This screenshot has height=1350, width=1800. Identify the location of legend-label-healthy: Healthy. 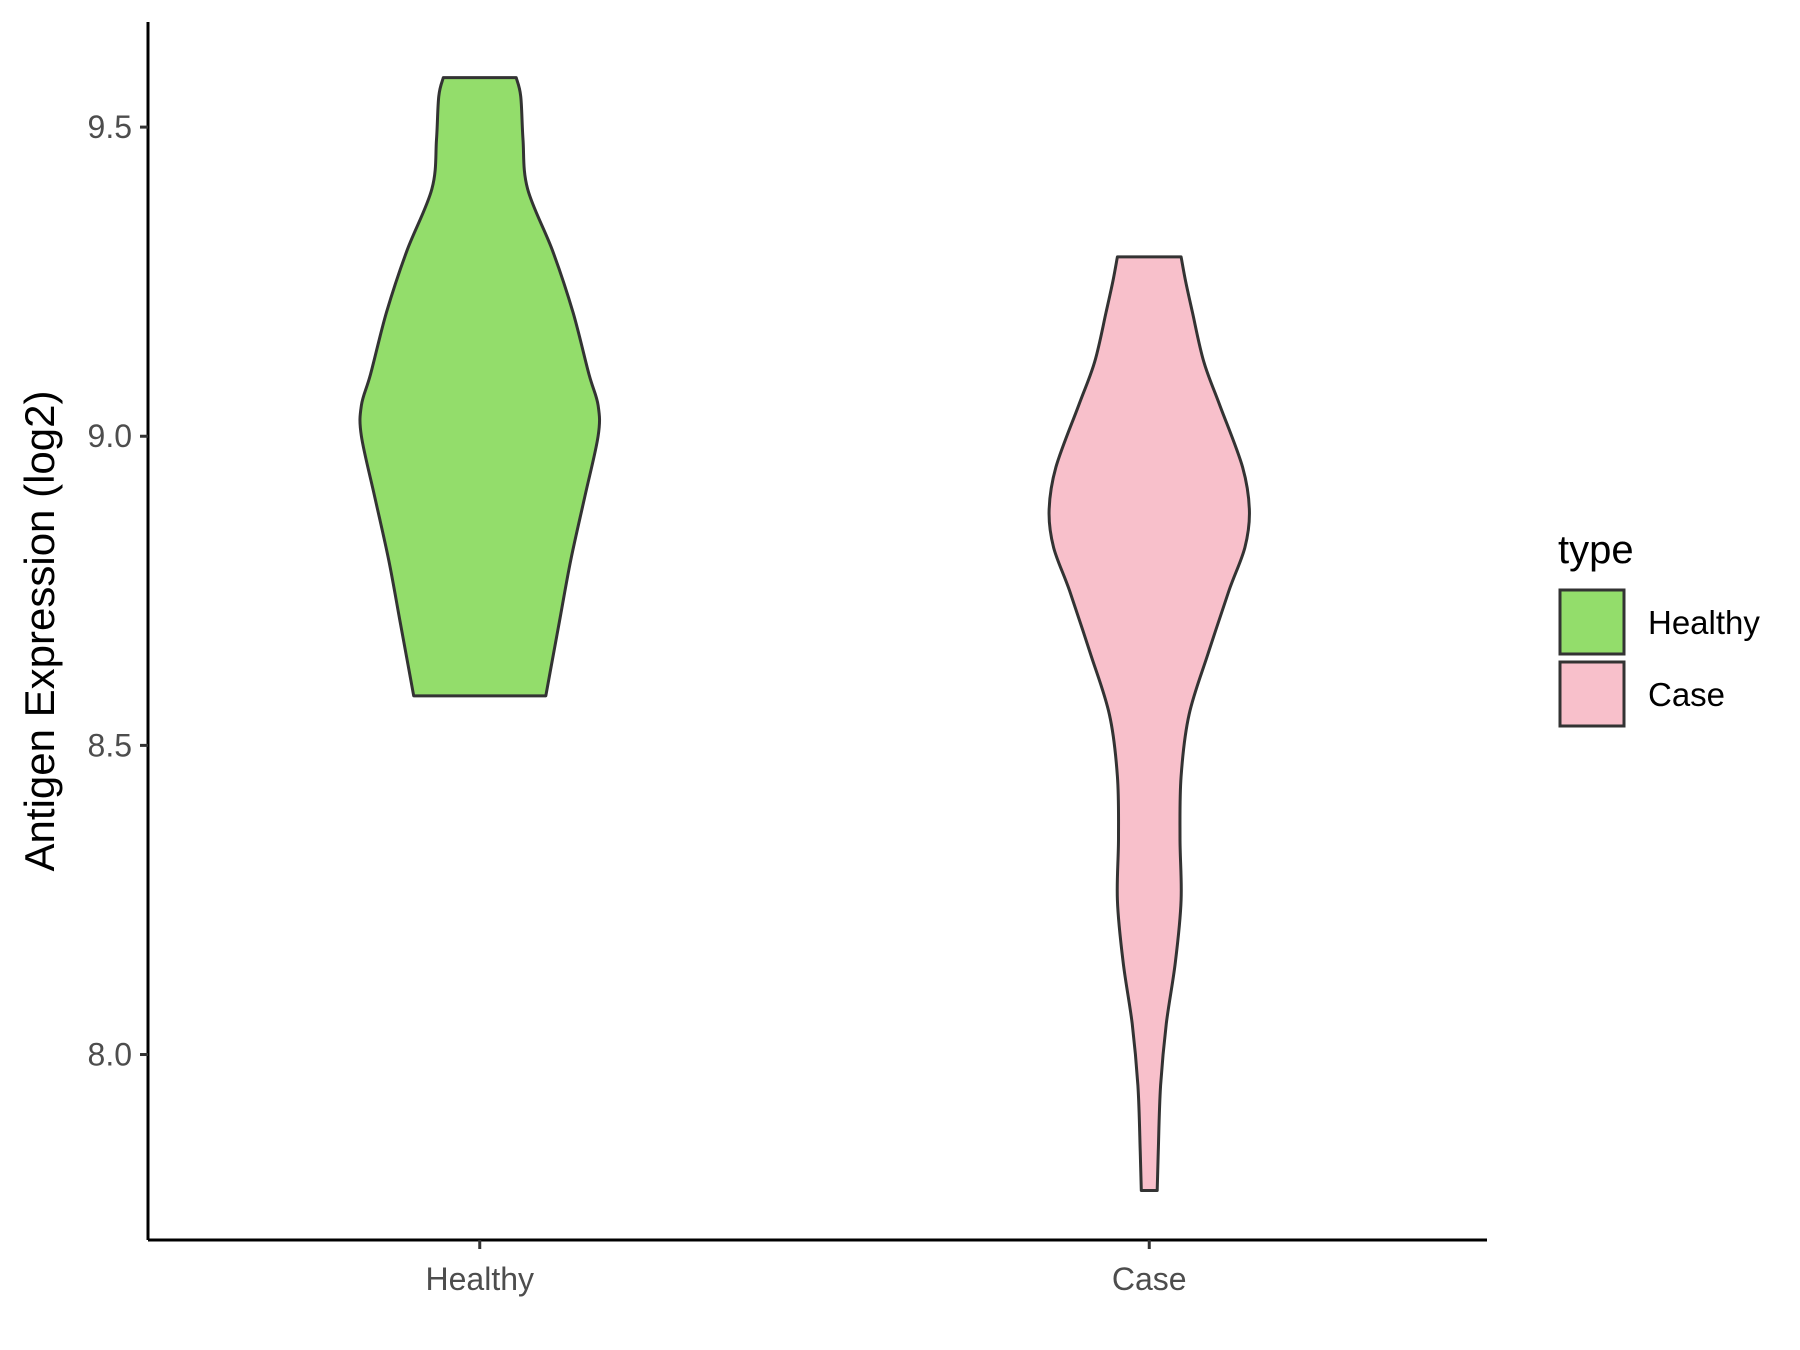
(1704, 622).